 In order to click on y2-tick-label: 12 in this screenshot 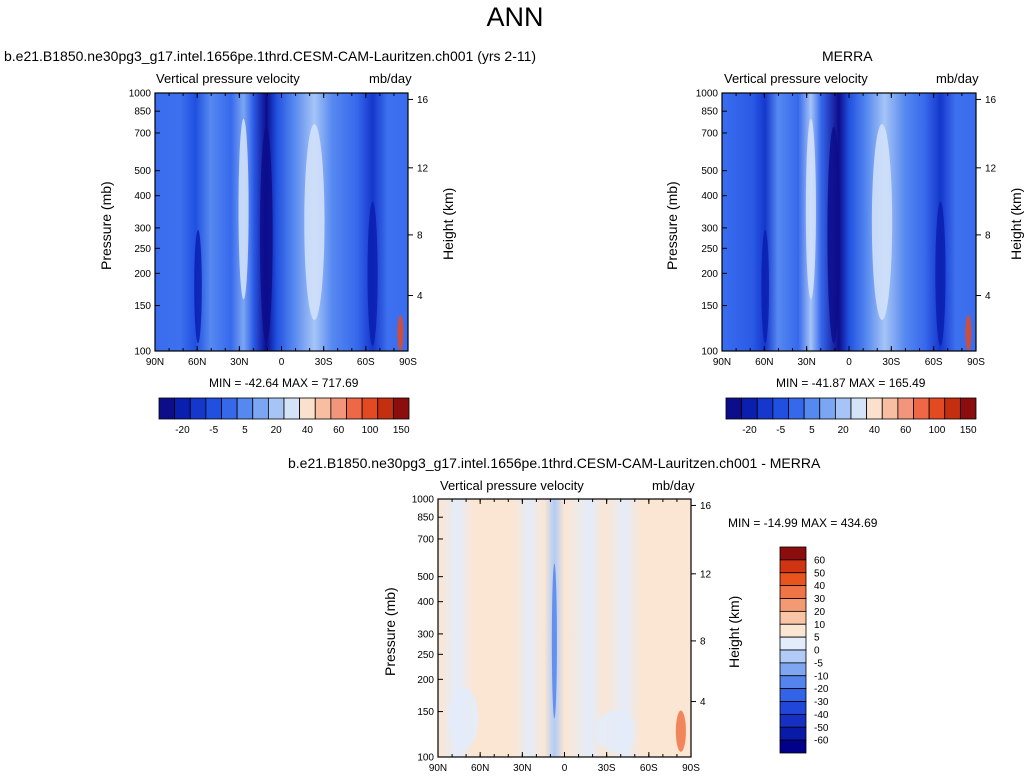, I will do `click(706, 574)`.